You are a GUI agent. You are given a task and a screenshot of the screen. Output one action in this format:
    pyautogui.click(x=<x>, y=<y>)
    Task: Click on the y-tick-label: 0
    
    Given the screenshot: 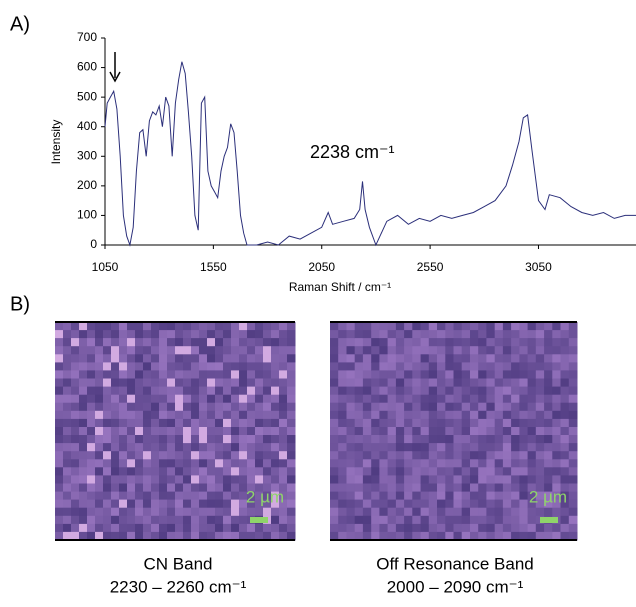 What is the action you would take?
    pyautogui.click(x=93, y=244)
    